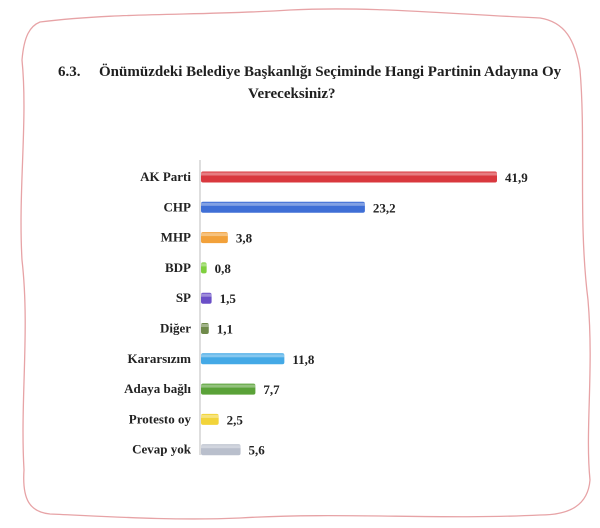  I want to click on value-label-chp: 23,2, so click(384, 207).